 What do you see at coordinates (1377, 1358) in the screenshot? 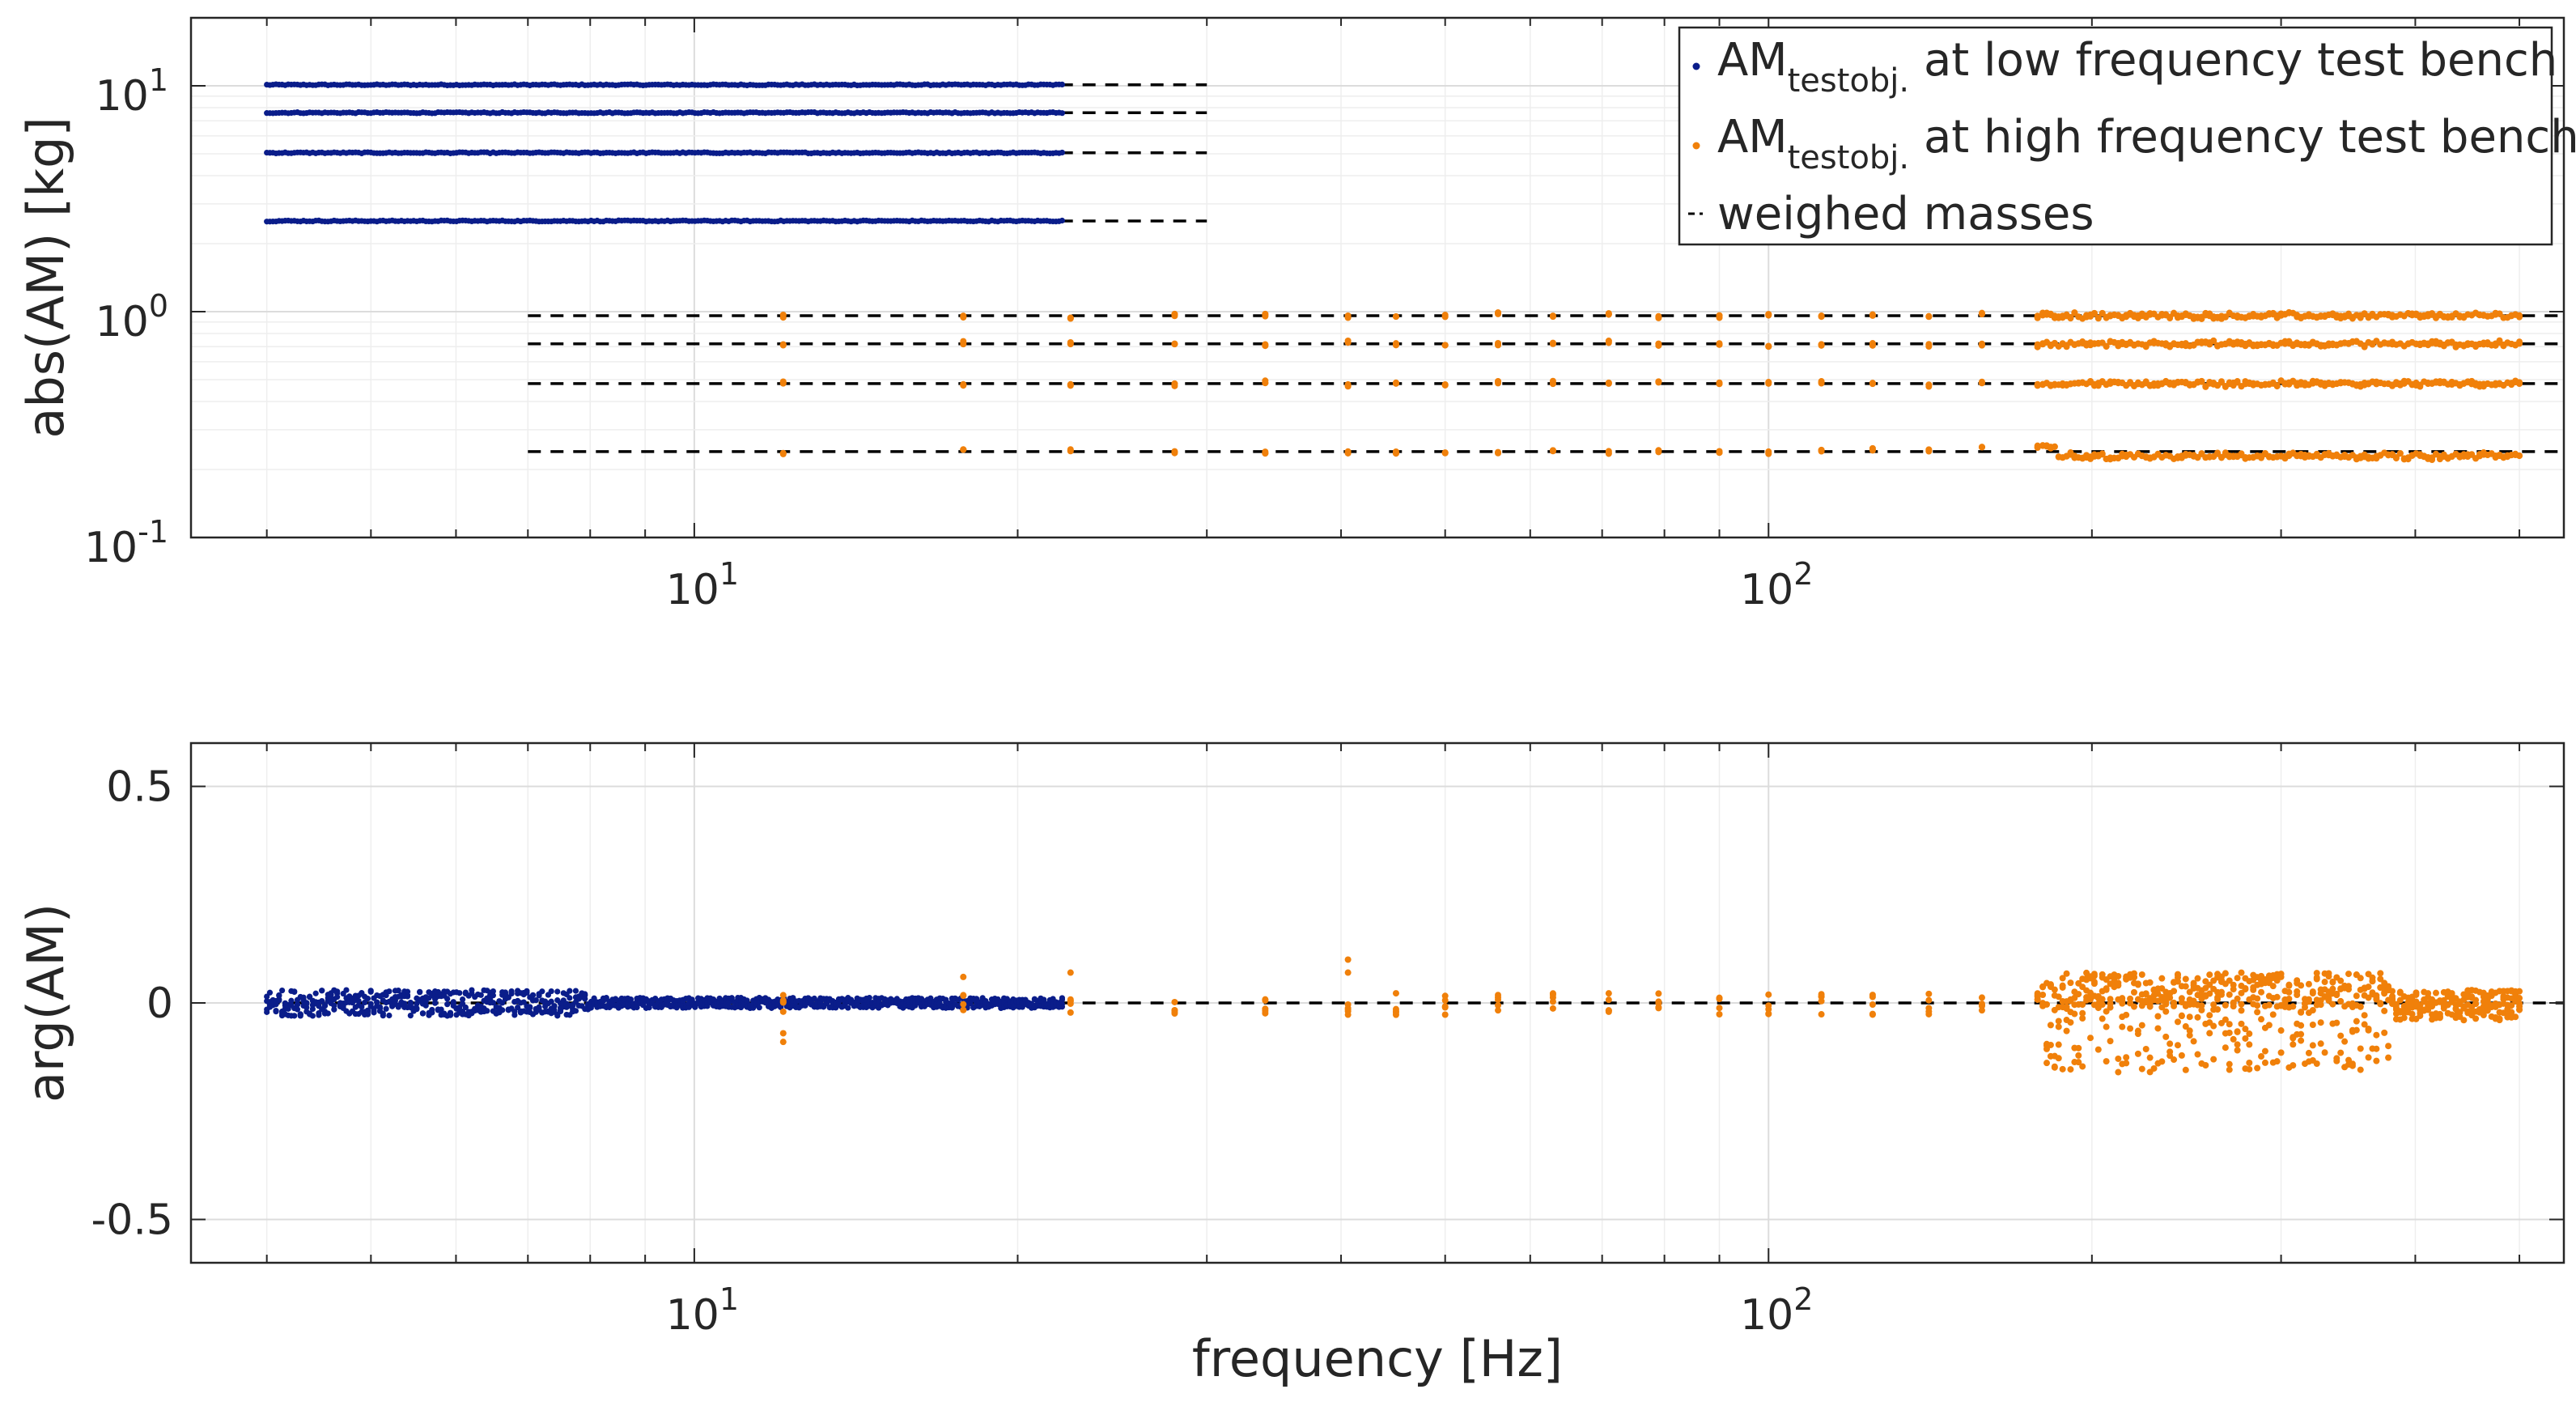
I see `x-axis-label: frequency [Hz]` at bounding box center [1377, 1358].